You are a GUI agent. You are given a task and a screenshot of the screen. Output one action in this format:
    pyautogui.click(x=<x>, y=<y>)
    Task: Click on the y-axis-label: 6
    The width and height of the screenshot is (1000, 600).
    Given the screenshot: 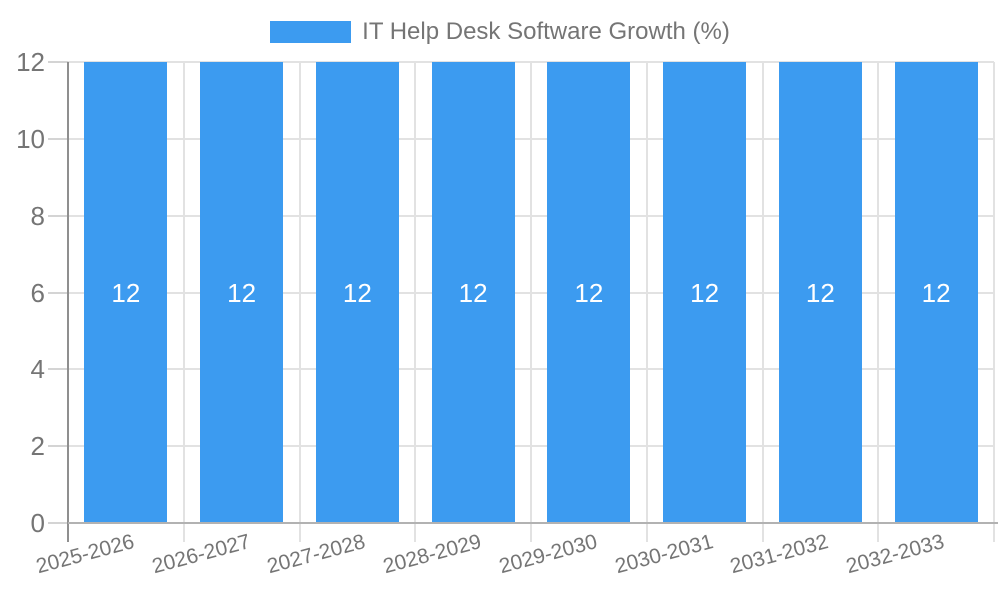 What is the action you would take?
    pyautogui.click(x=37, y=292)
    